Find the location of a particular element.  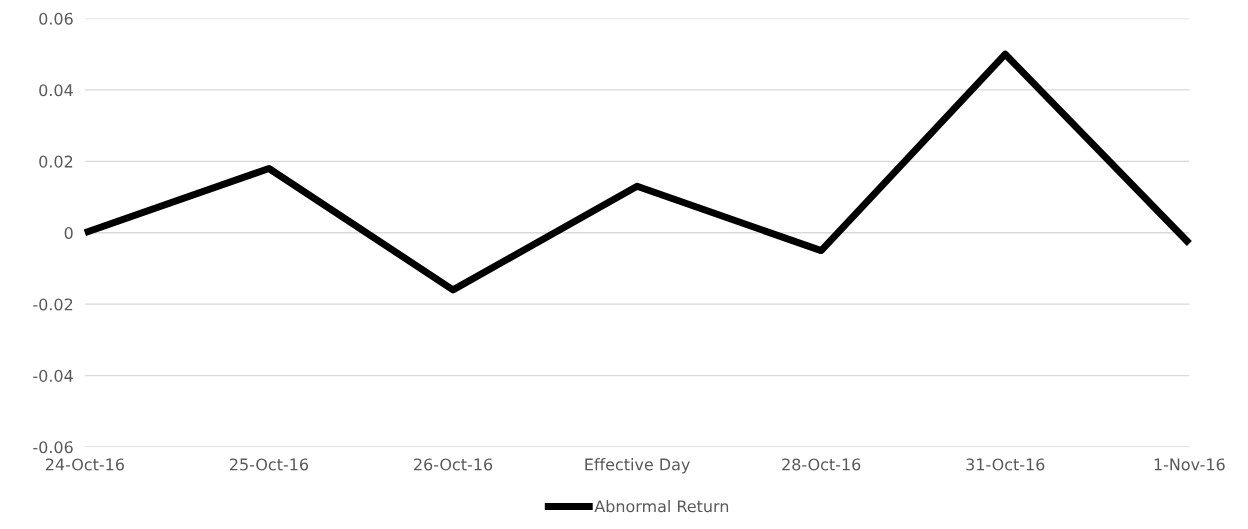

y-tick-label: -0.06 is located at coordinates (53, 447).